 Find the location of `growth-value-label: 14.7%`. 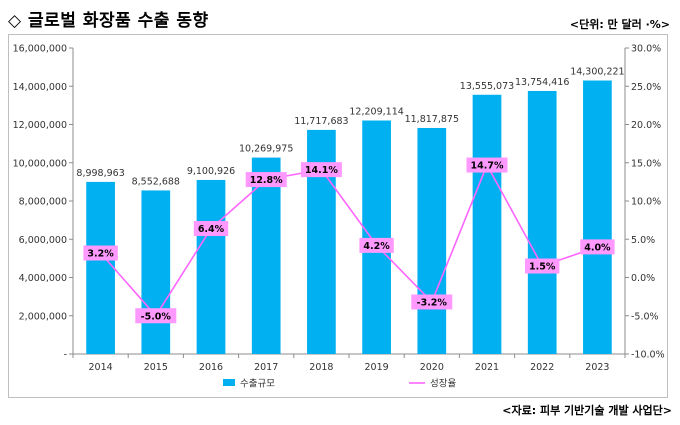

growth-value-label: 14.7% is located at coordinates (487, 166).